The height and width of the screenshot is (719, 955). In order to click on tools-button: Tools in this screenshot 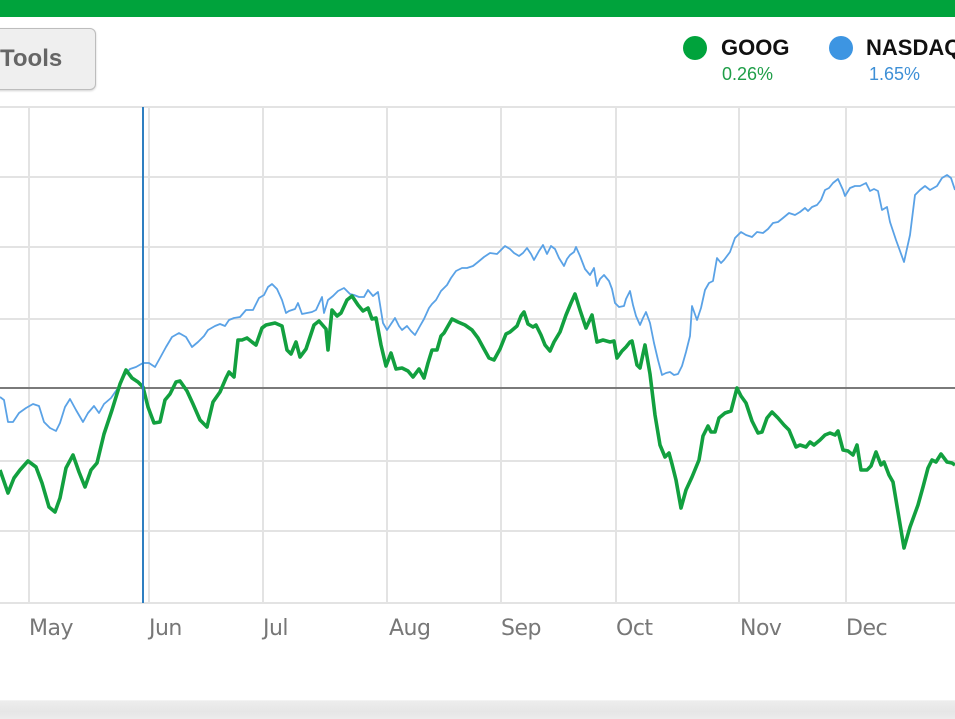, I will do `click(48, 59)`.